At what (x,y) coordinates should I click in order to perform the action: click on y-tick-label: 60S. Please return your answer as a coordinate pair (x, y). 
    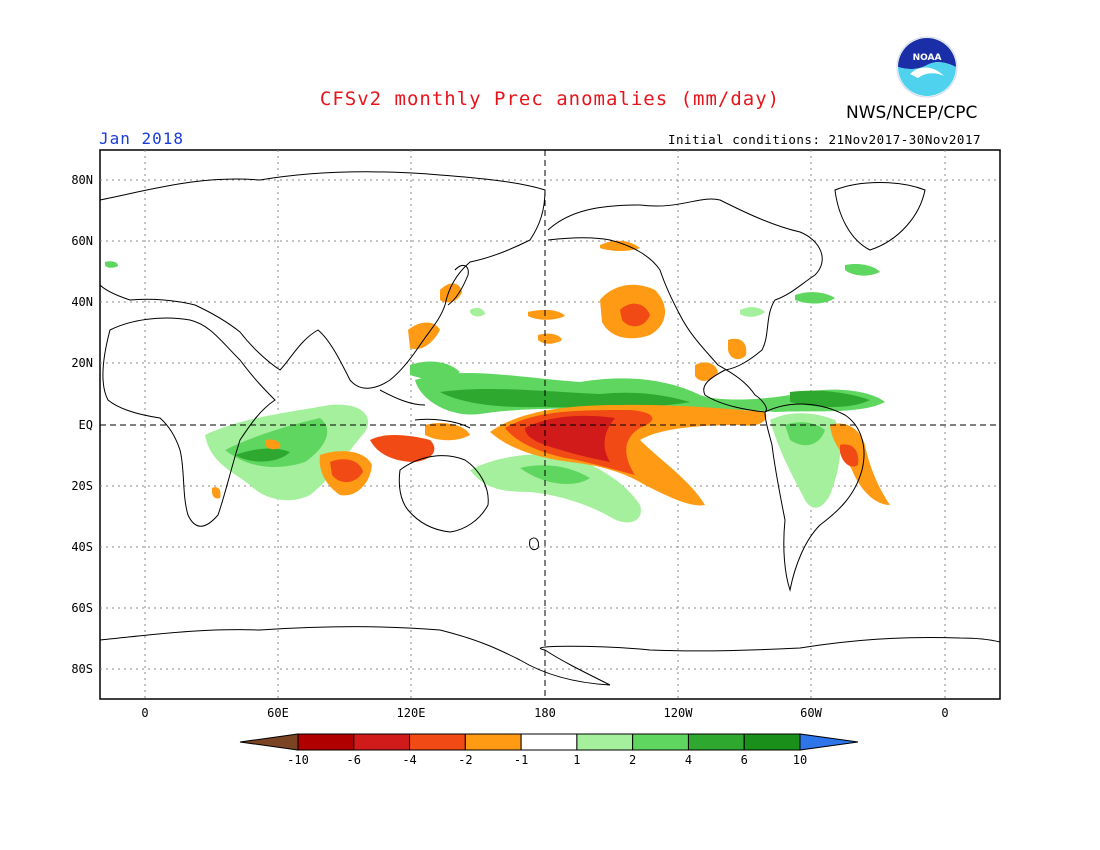
    Looking at the image, I should click on (82, 608).